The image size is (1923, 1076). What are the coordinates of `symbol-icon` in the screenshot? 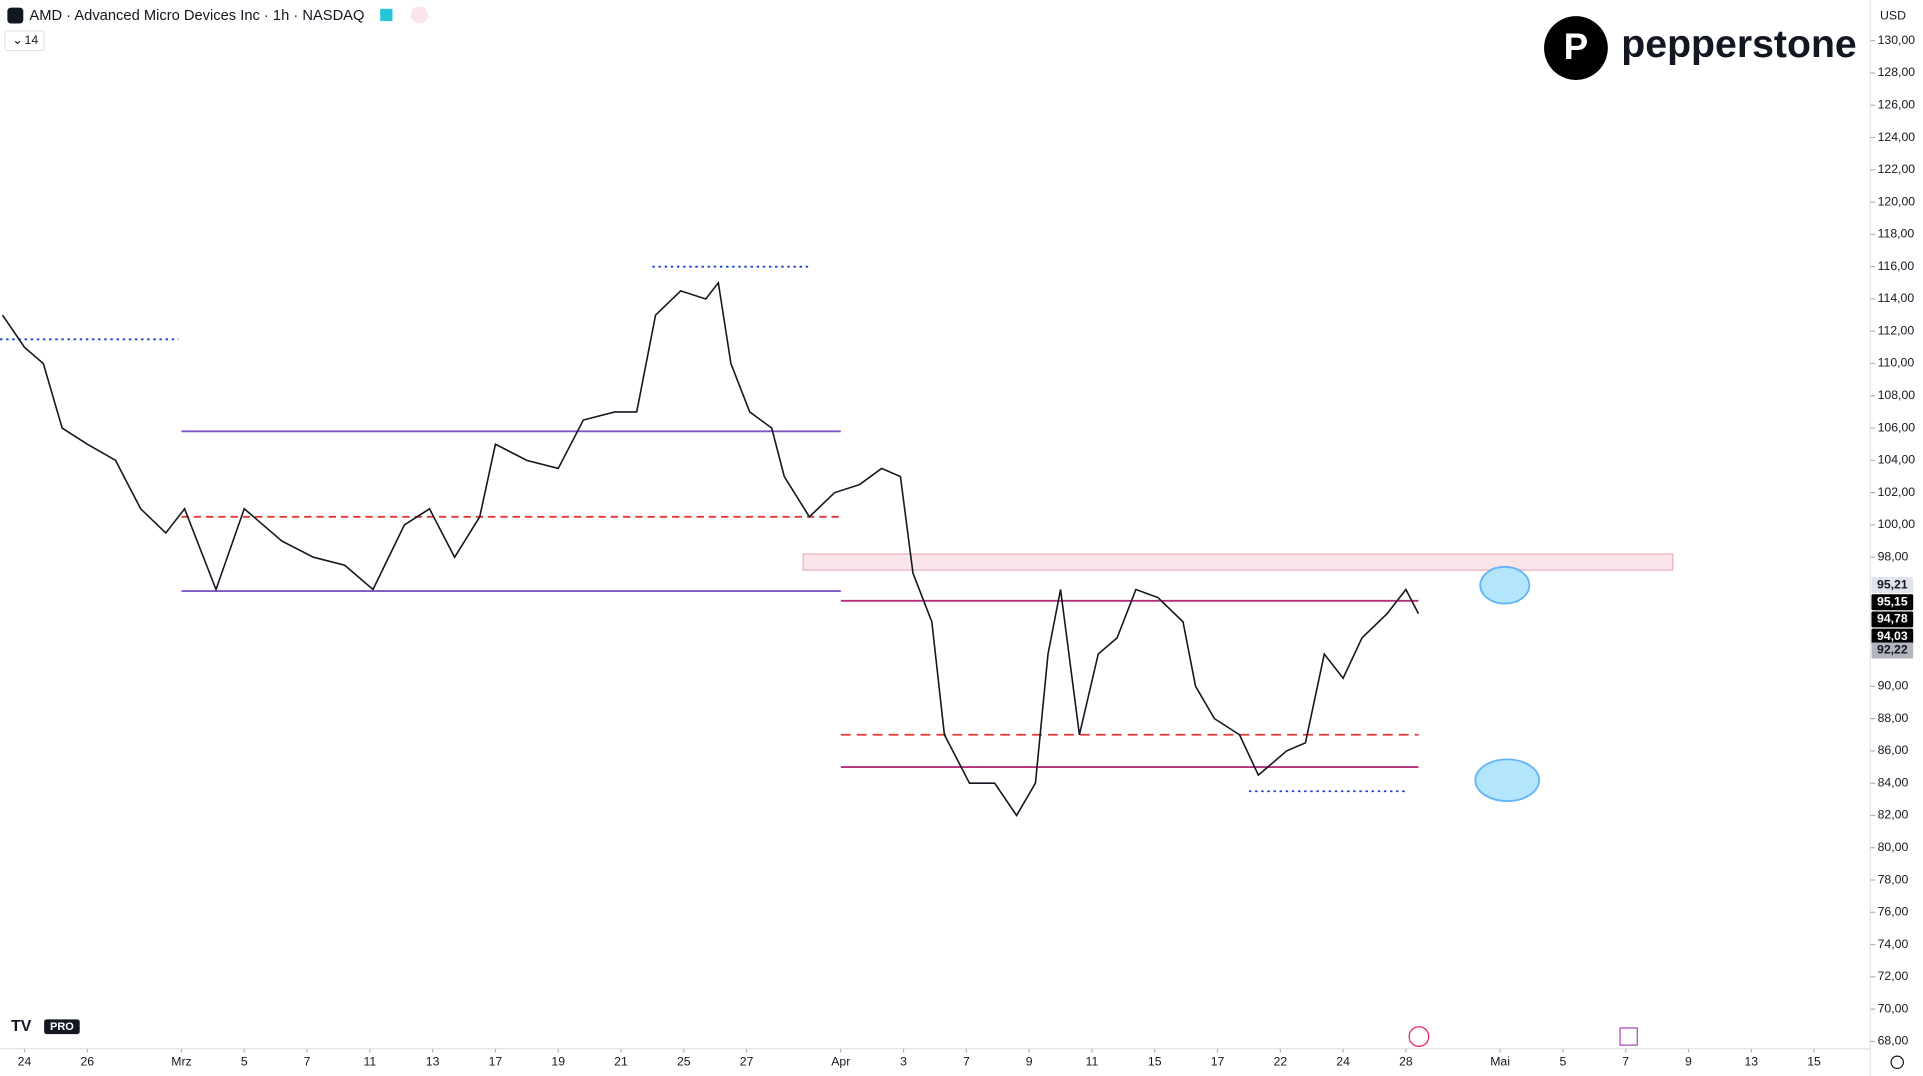 It's located at (15, 15).